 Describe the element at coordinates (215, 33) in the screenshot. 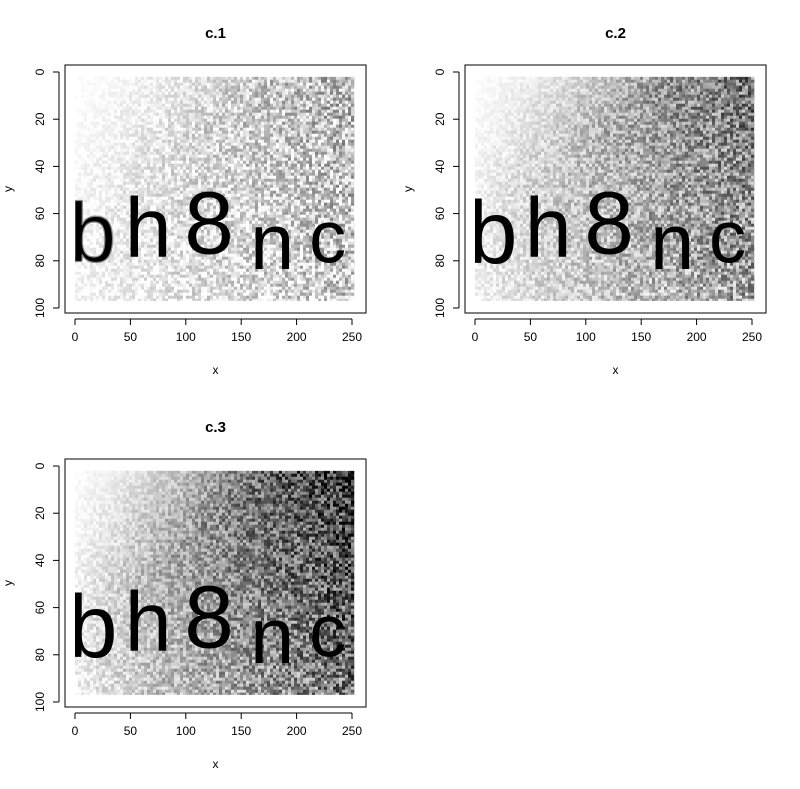

I see `panel-title: c.1` at that location.